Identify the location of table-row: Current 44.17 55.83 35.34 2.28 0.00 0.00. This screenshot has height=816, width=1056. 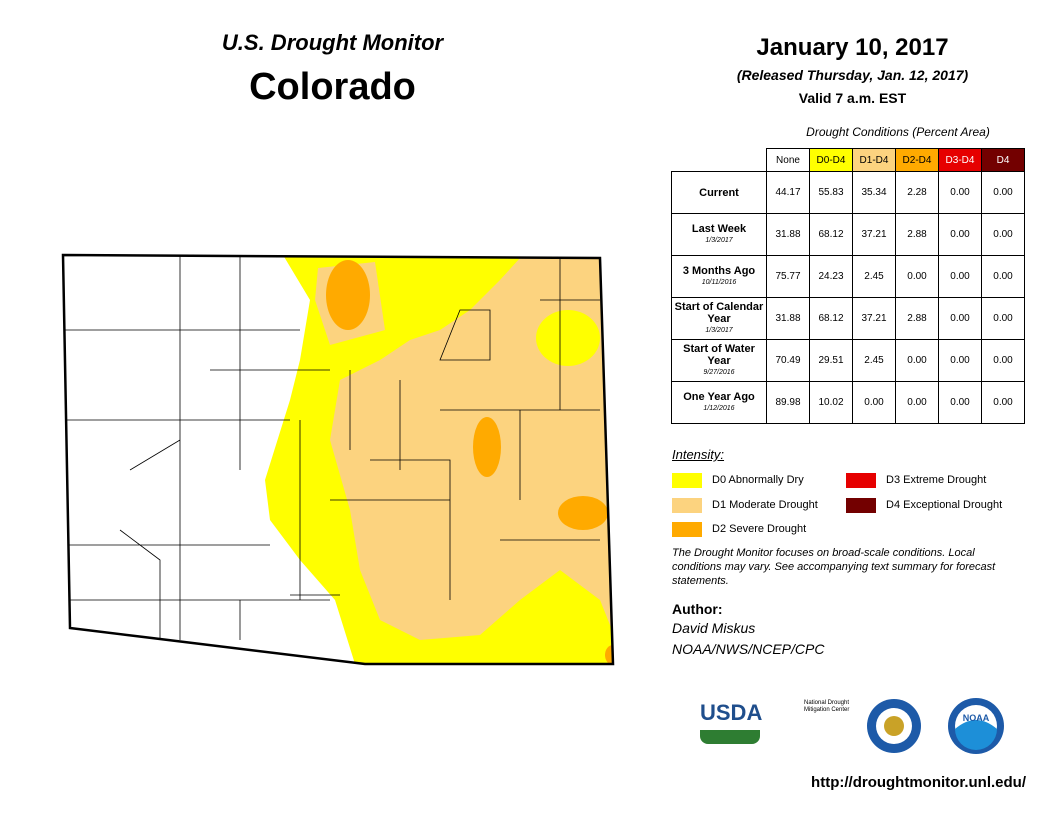
(848, 192).